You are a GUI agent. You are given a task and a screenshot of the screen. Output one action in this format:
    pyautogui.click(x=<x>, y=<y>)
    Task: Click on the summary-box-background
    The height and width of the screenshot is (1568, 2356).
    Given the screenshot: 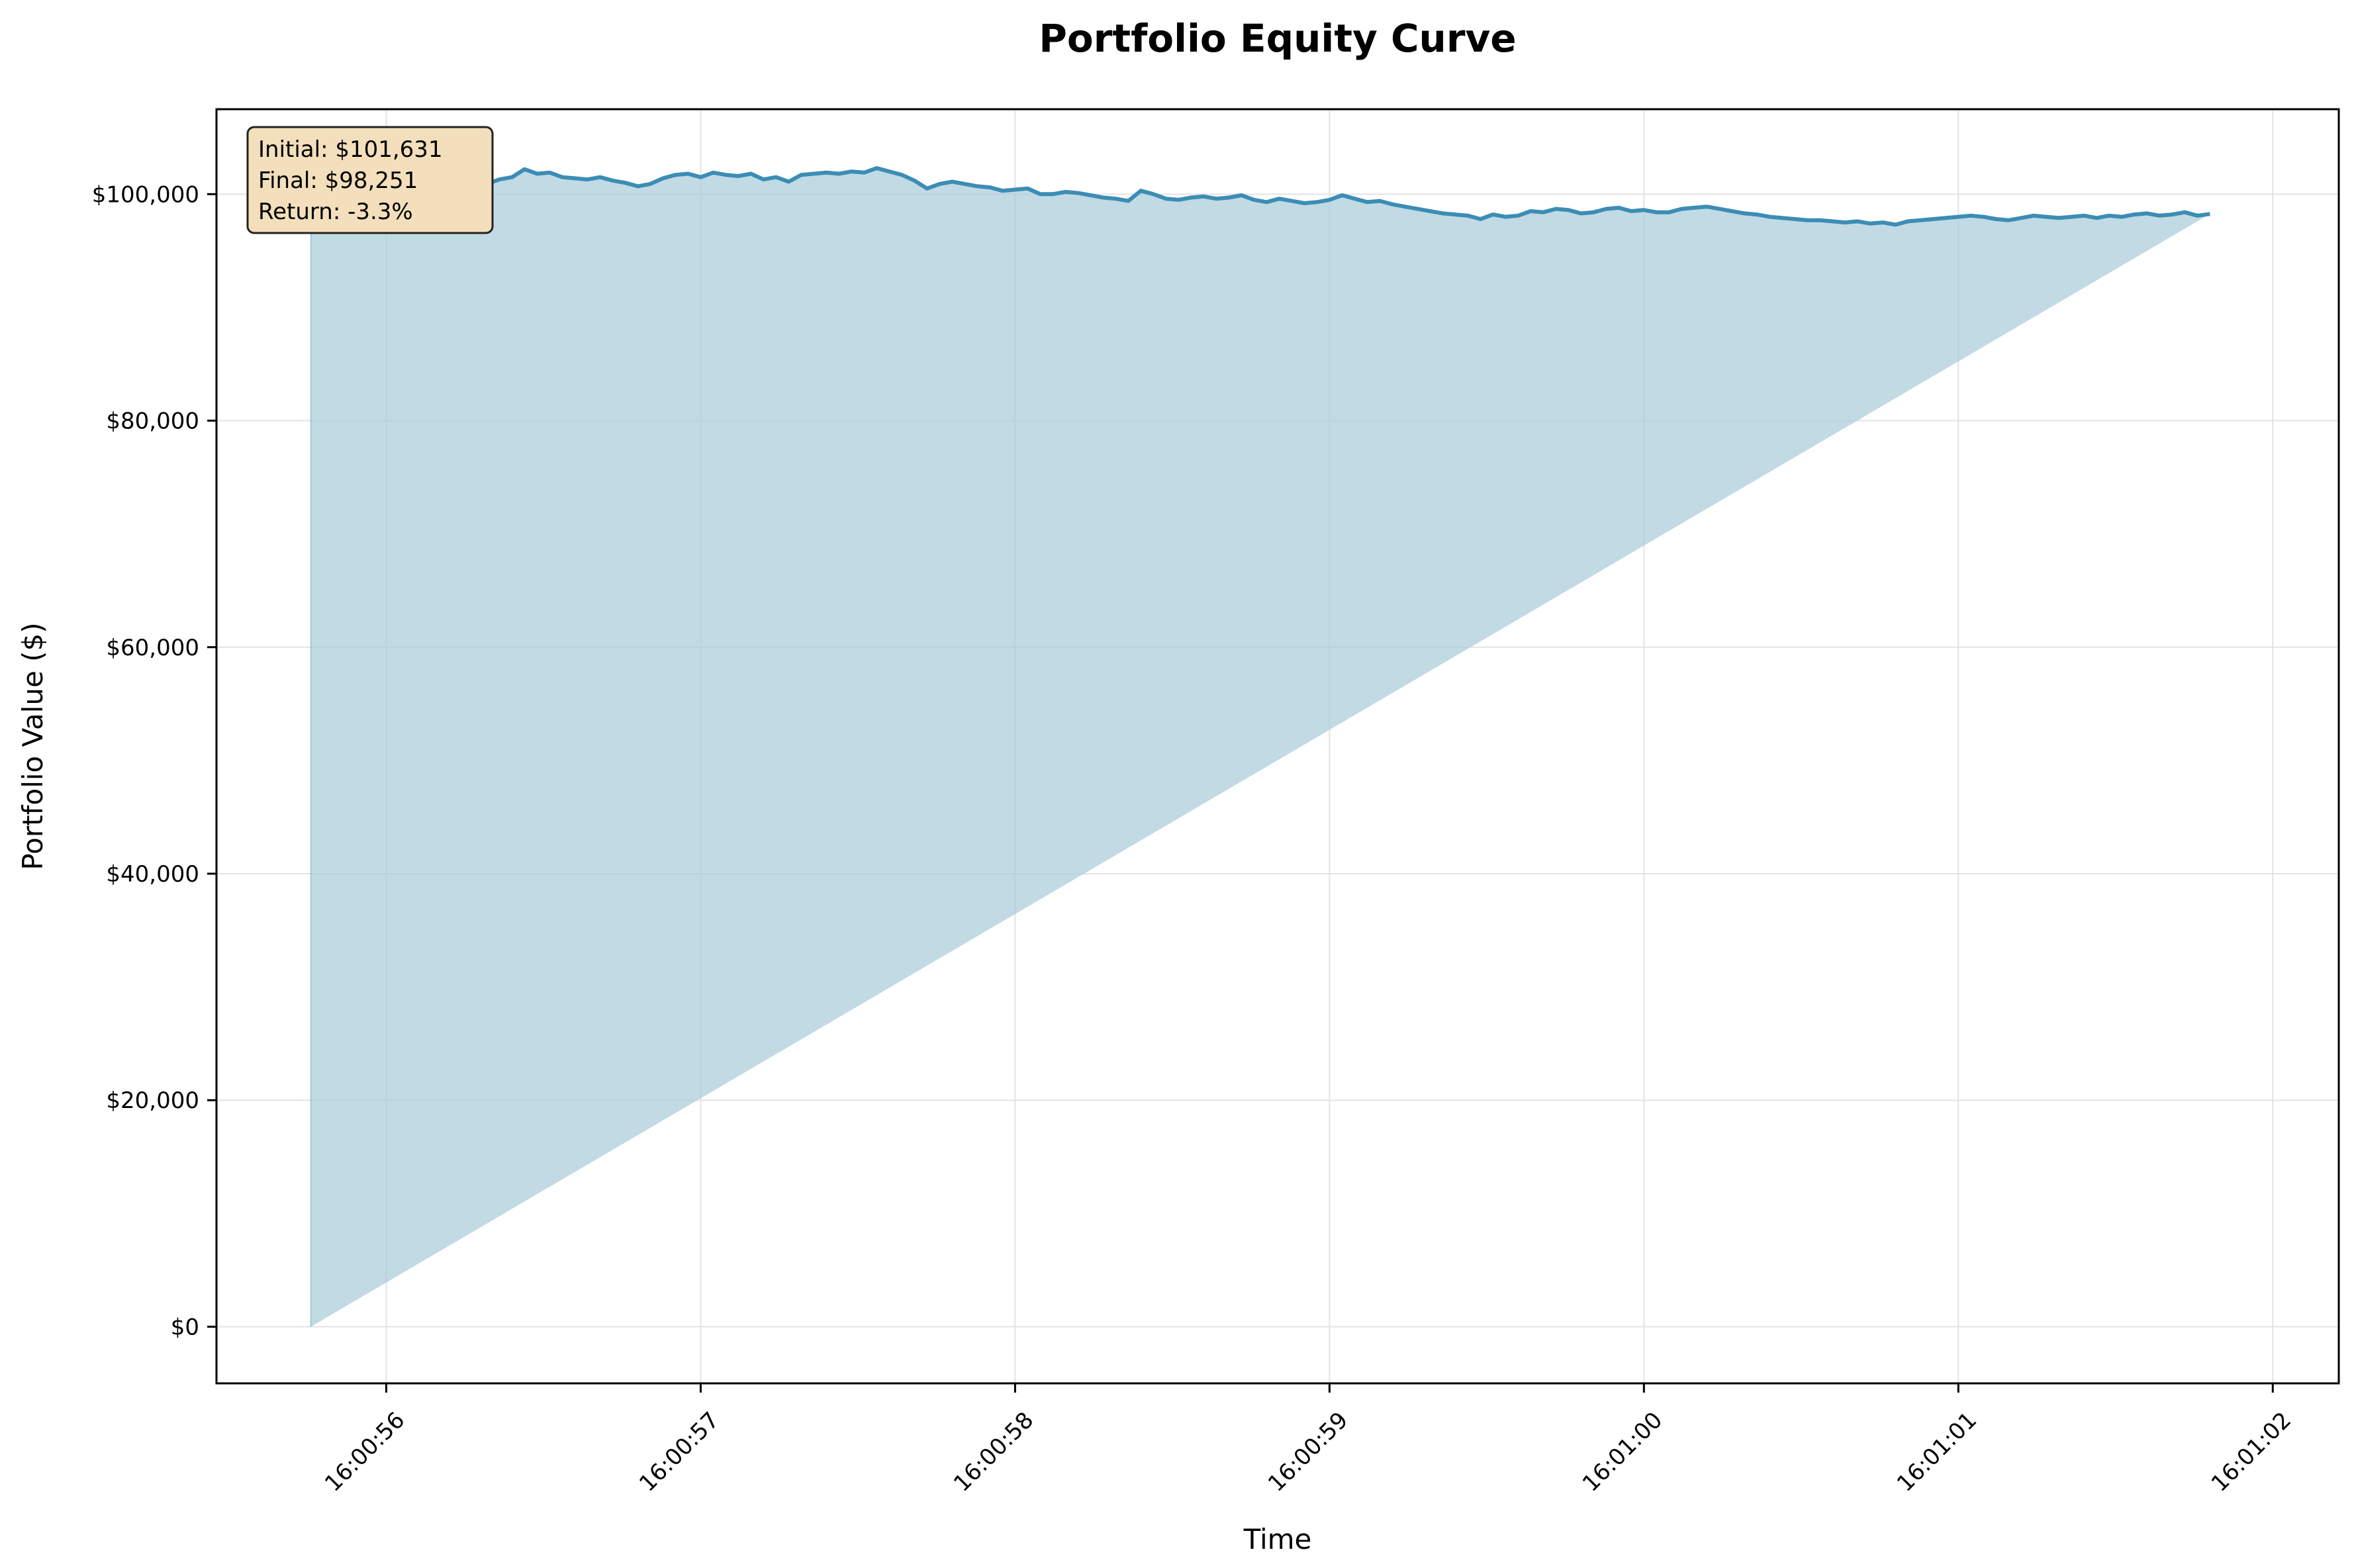 What is the action you would take?
    pyautogui.click(x=370, y=180)
    